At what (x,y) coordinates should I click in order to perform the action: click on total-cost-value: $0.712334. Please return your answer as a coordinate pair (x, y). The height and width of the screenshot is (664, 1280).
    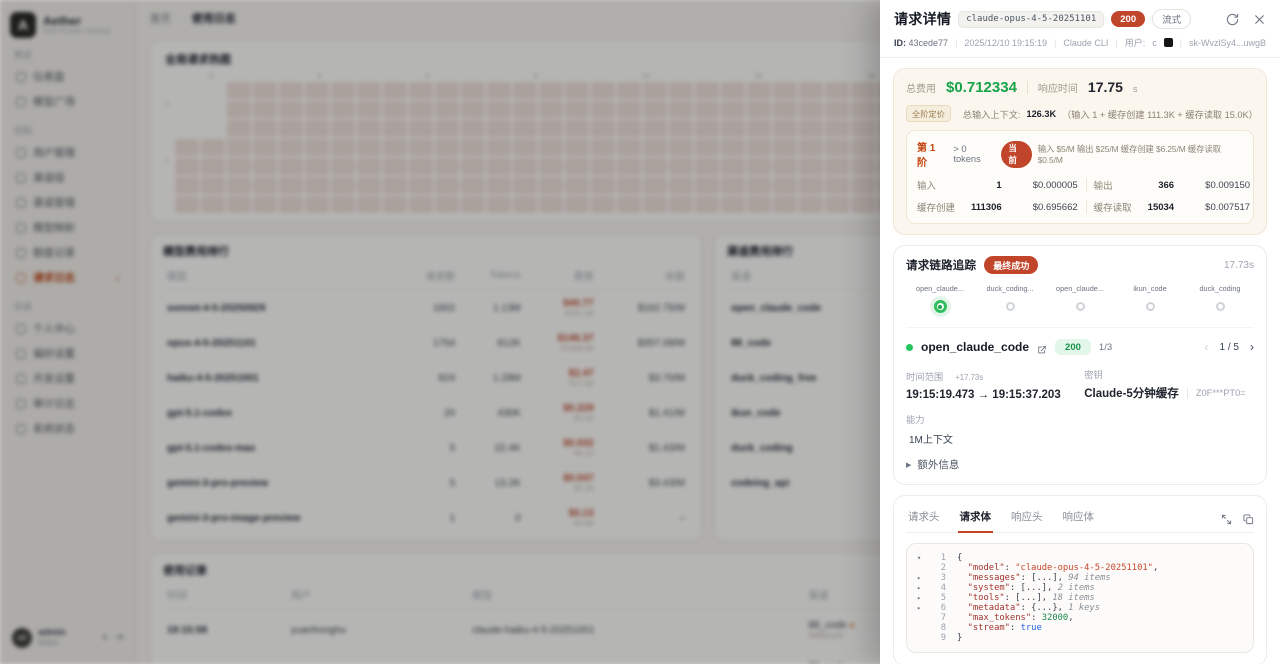
    Looking at the image, I should click on (981, 87).